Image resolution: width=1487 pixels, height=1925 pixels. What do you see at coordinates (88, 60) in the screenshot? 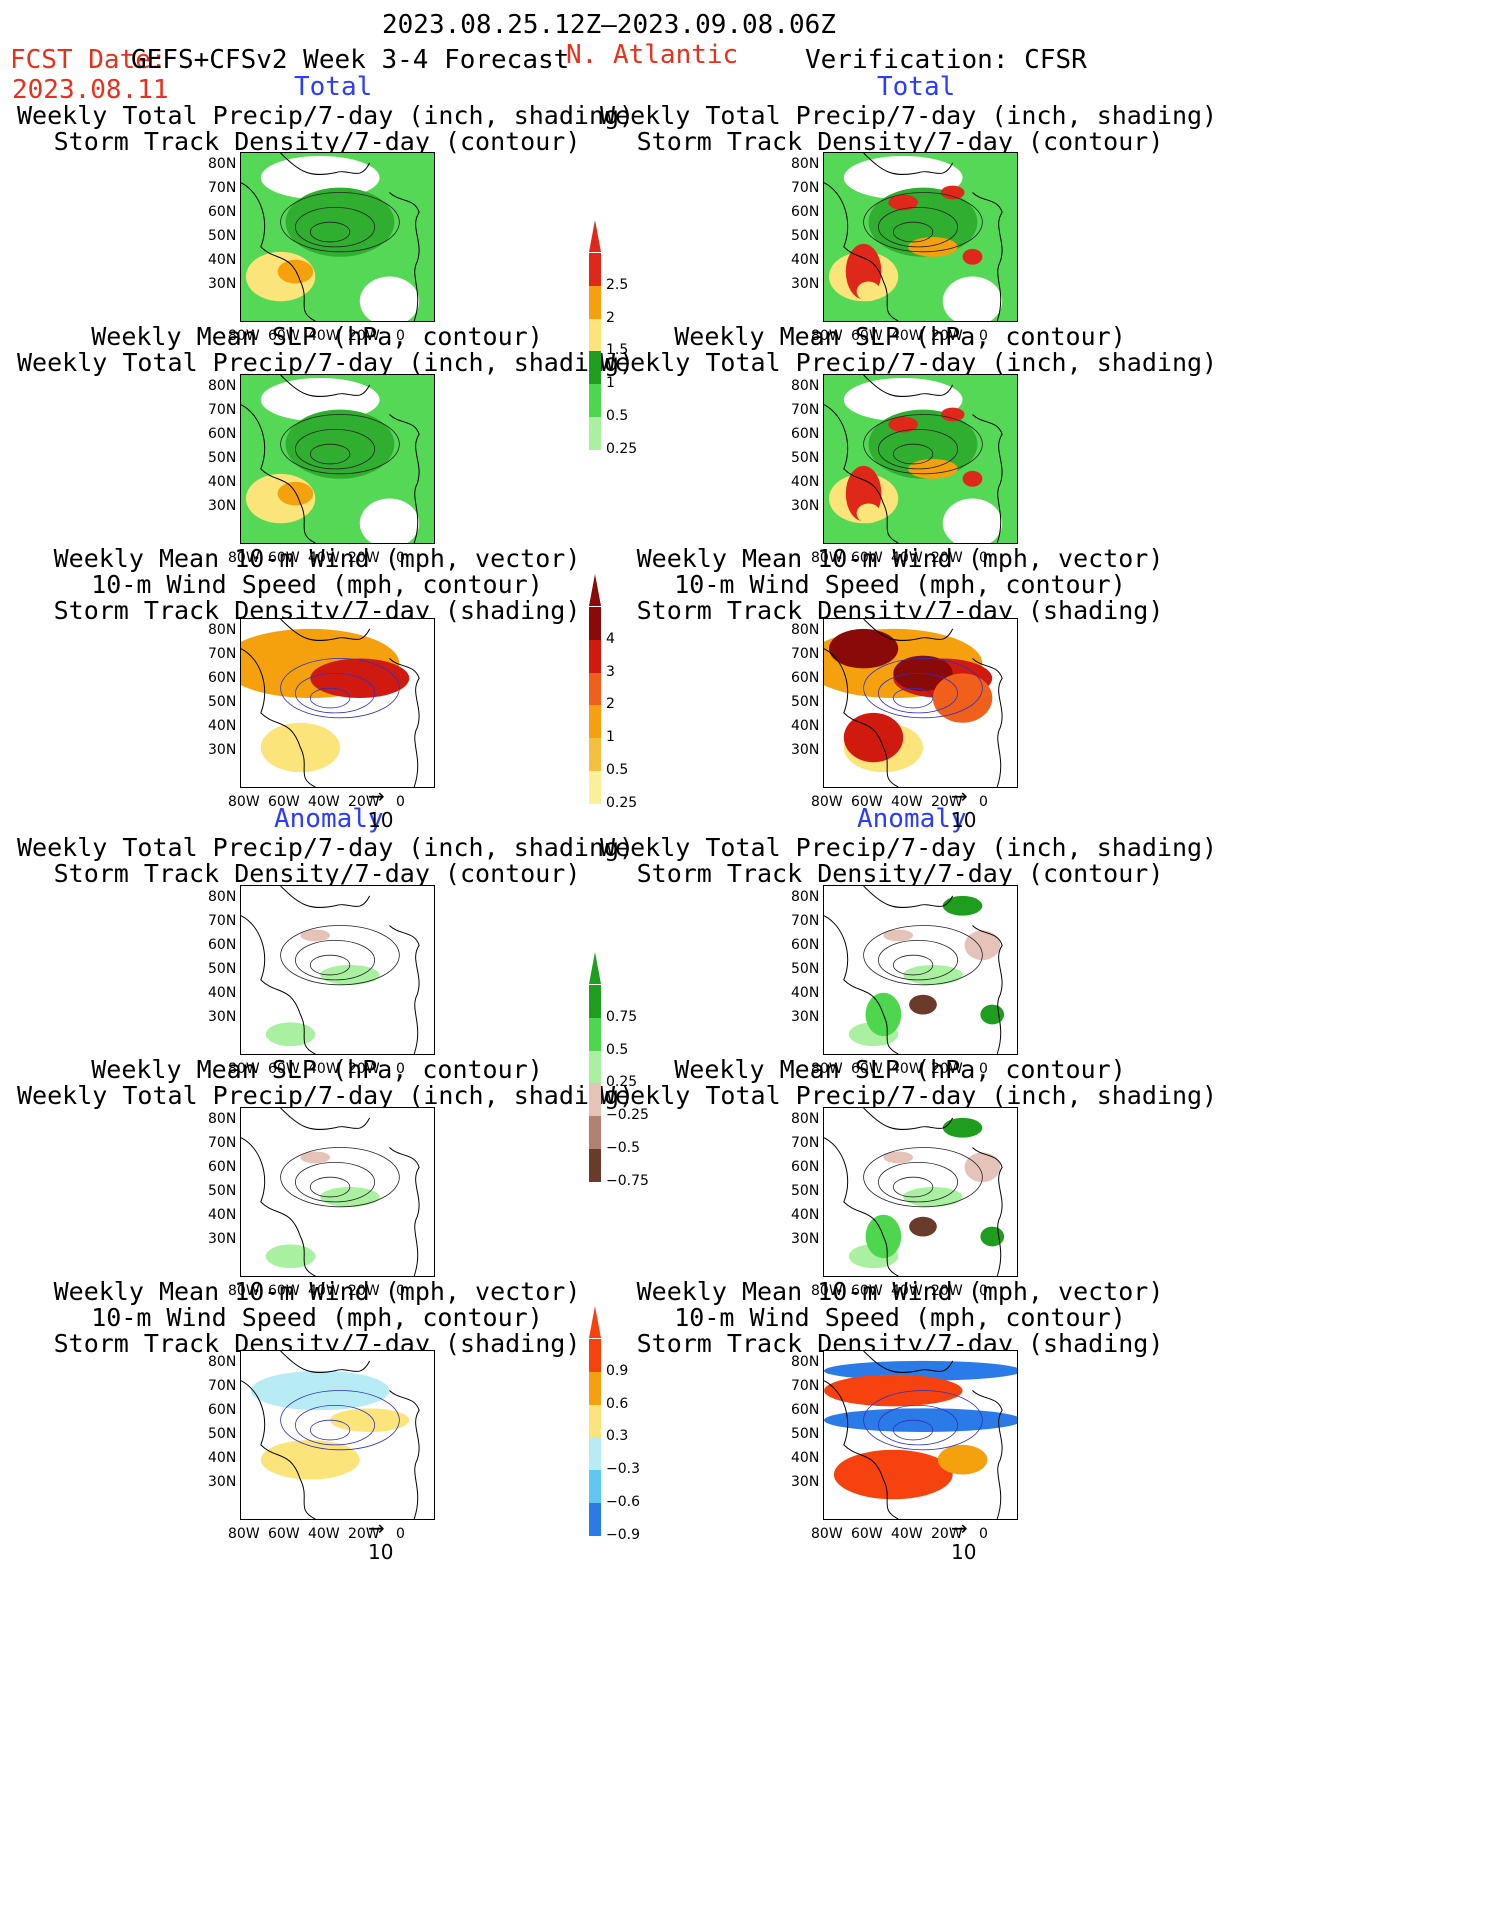
I see `fcst-date-label: FCST Date:` at bounding box center [88, 60].